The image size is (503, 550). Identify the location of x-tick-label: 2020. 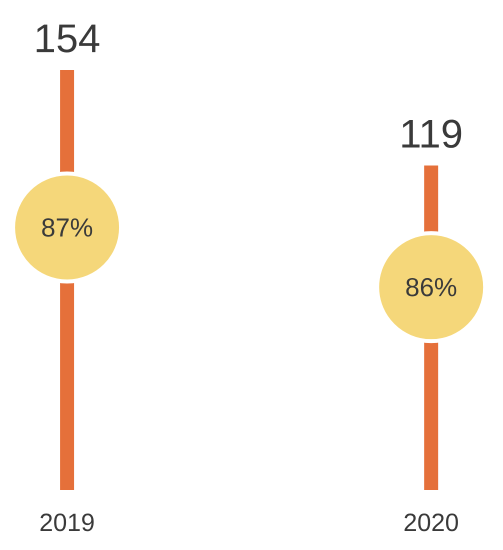
(431, 523).